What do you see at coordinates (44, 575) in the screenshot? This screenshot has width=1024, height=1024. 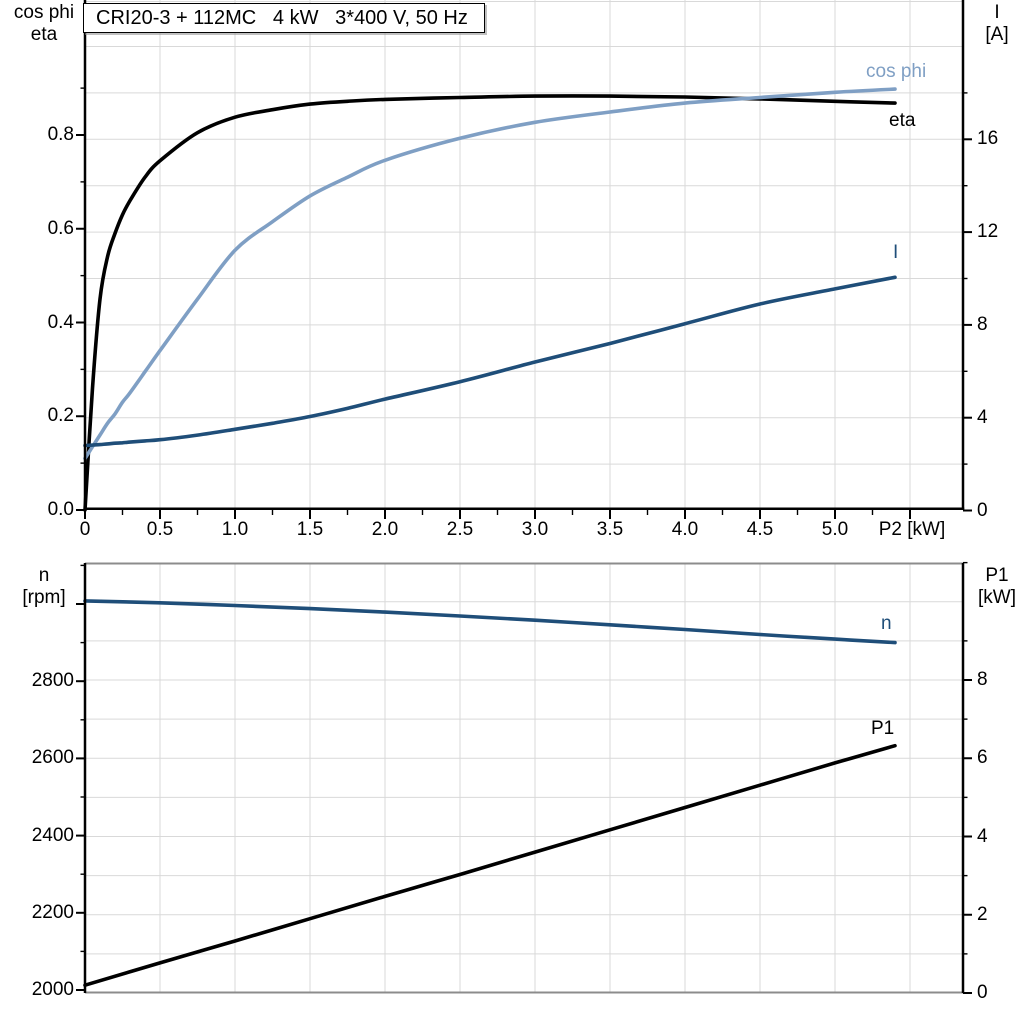 I see `speed-axis-label: n` at bounding box center [44, 575].